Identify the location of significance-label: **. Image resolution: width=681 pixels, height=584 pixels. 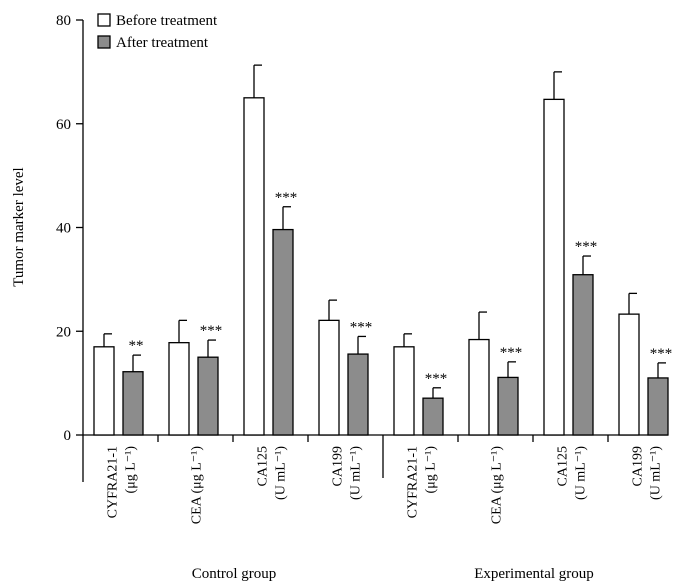
(136, 346).